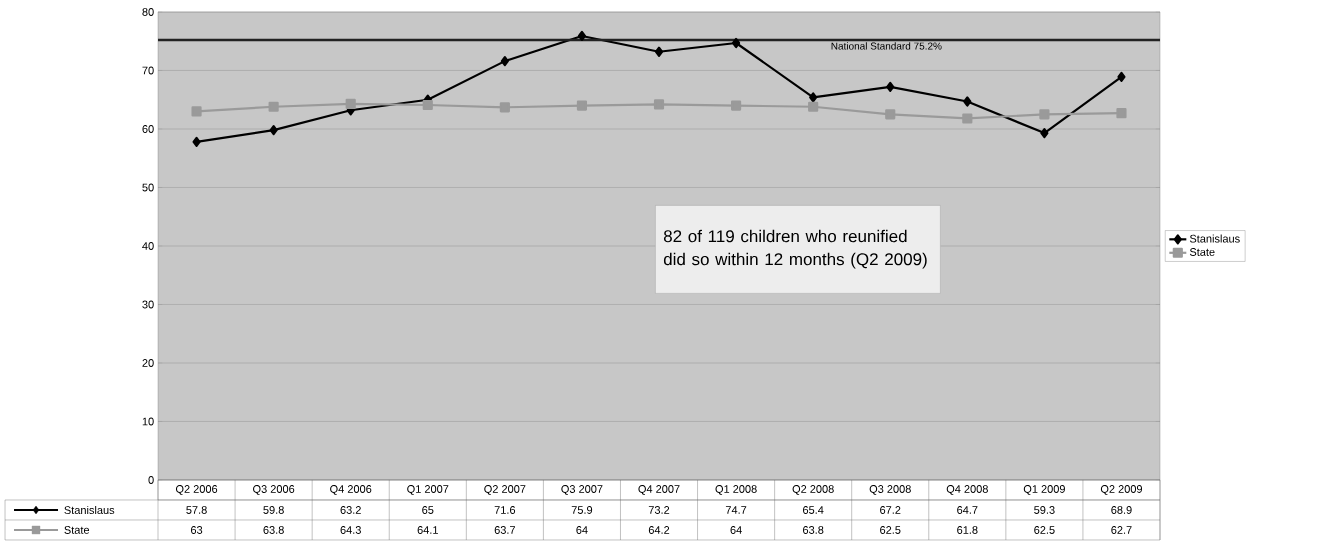 The image size is (1318, 558). I want to click on x-tick-label: Q3 2008, so click(890, 490).